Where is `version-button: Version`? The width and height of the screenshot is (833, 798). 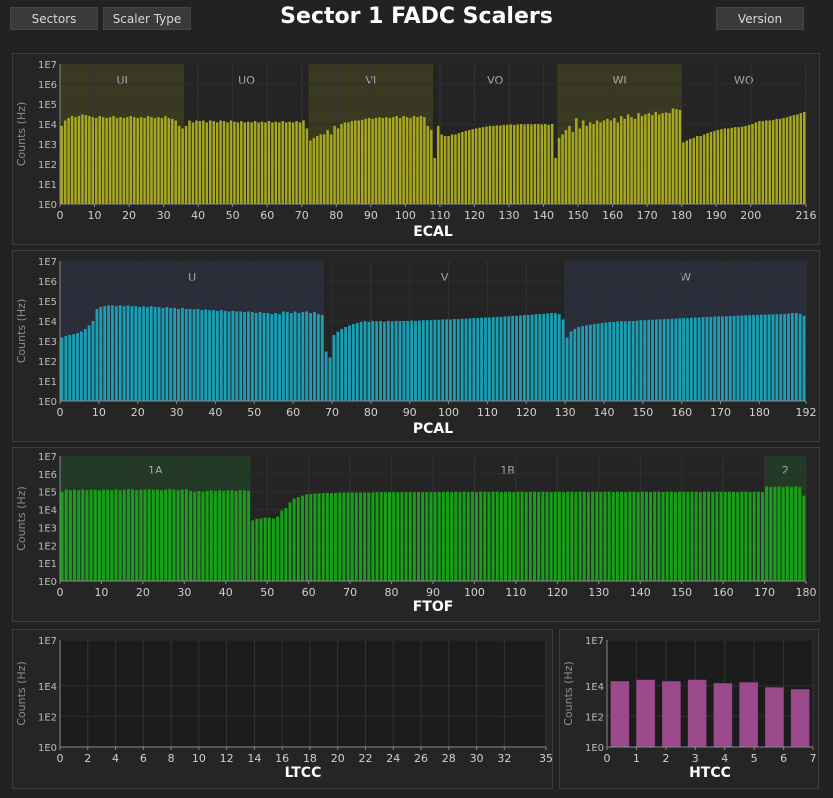
version-button: Version is located at coordinates (760, 18).